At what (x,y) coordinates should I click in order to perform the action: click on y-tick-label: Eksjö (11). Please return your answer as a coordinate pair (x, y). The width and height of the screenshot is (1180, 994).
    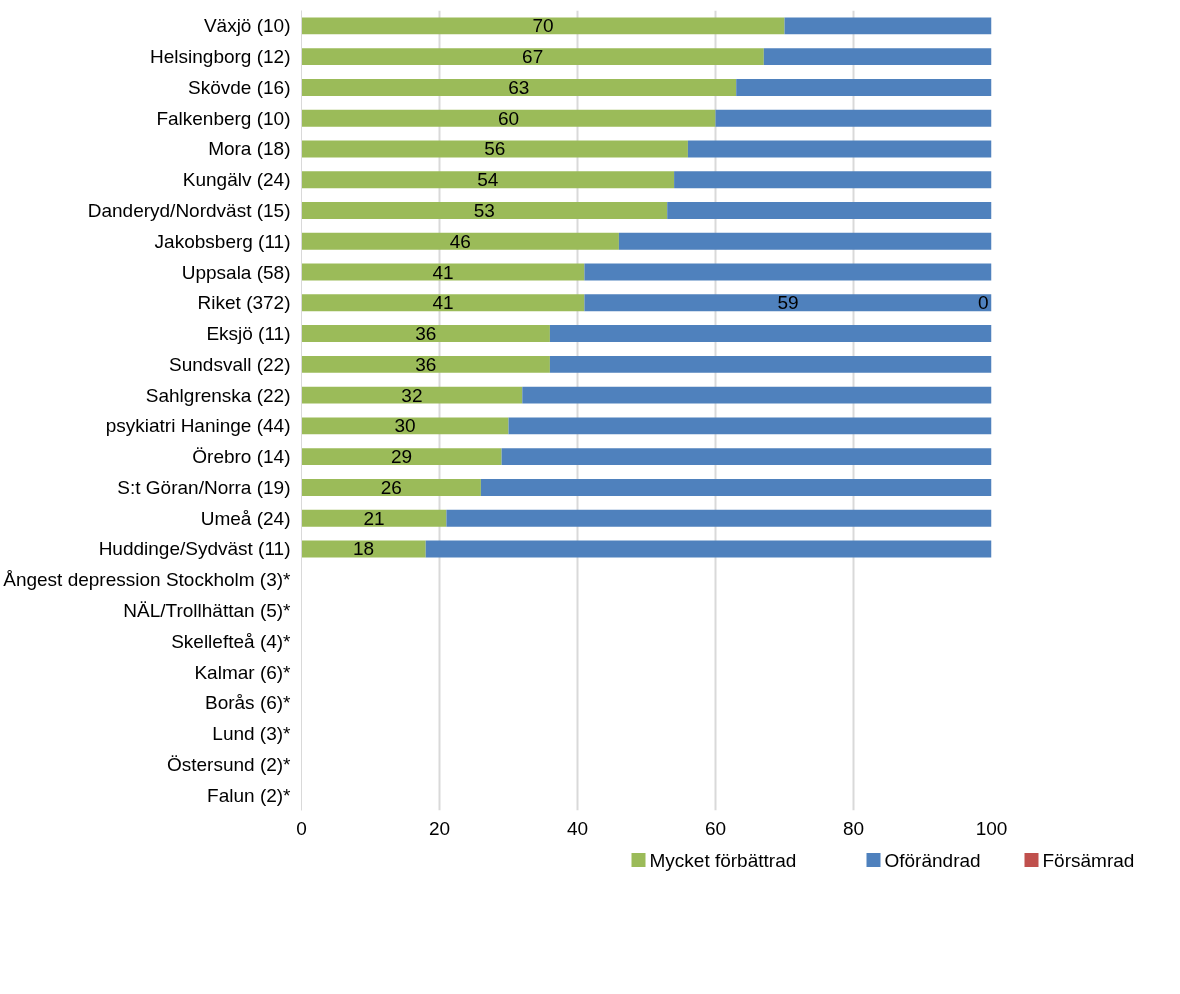
    Looking at the image, I should click on (248, 334).